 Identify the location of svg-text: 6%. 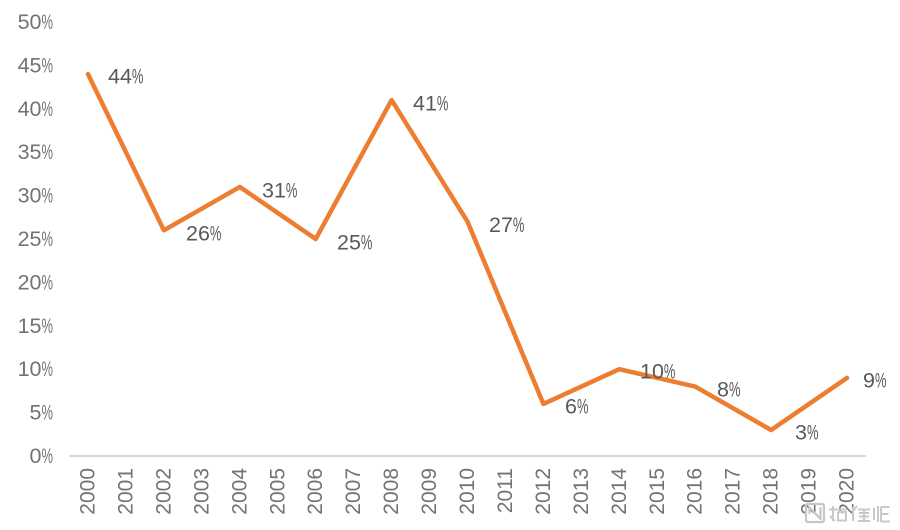
(576, 407).